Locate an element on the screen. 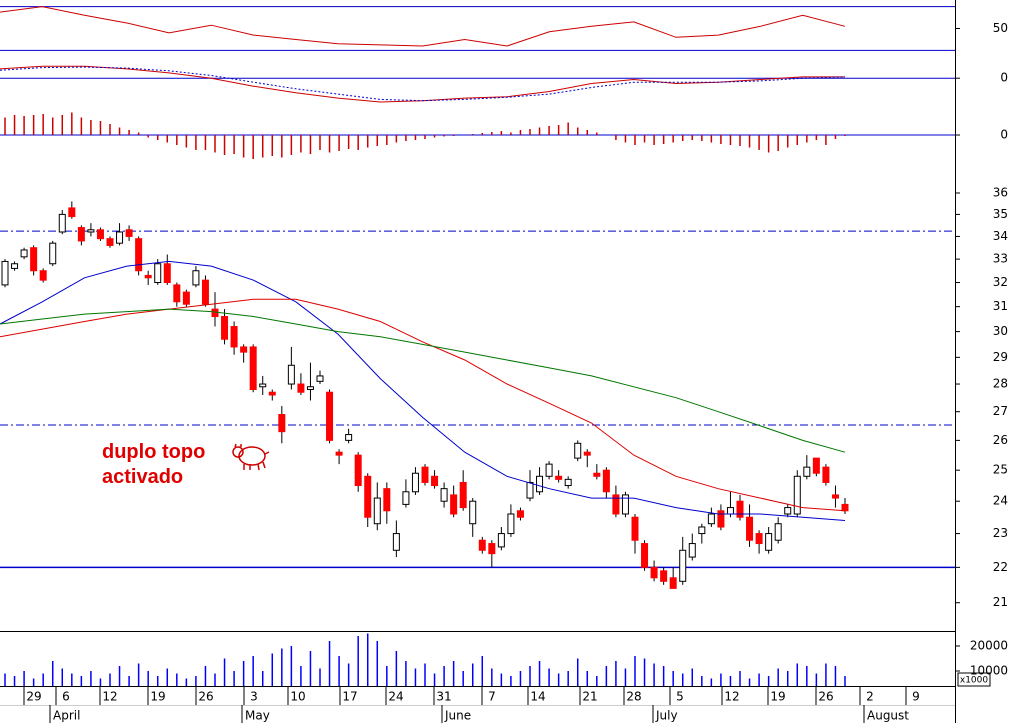 This screenshot has width=1013, height=723. x-tick-label: 6 is located at coordinates (66, 697).